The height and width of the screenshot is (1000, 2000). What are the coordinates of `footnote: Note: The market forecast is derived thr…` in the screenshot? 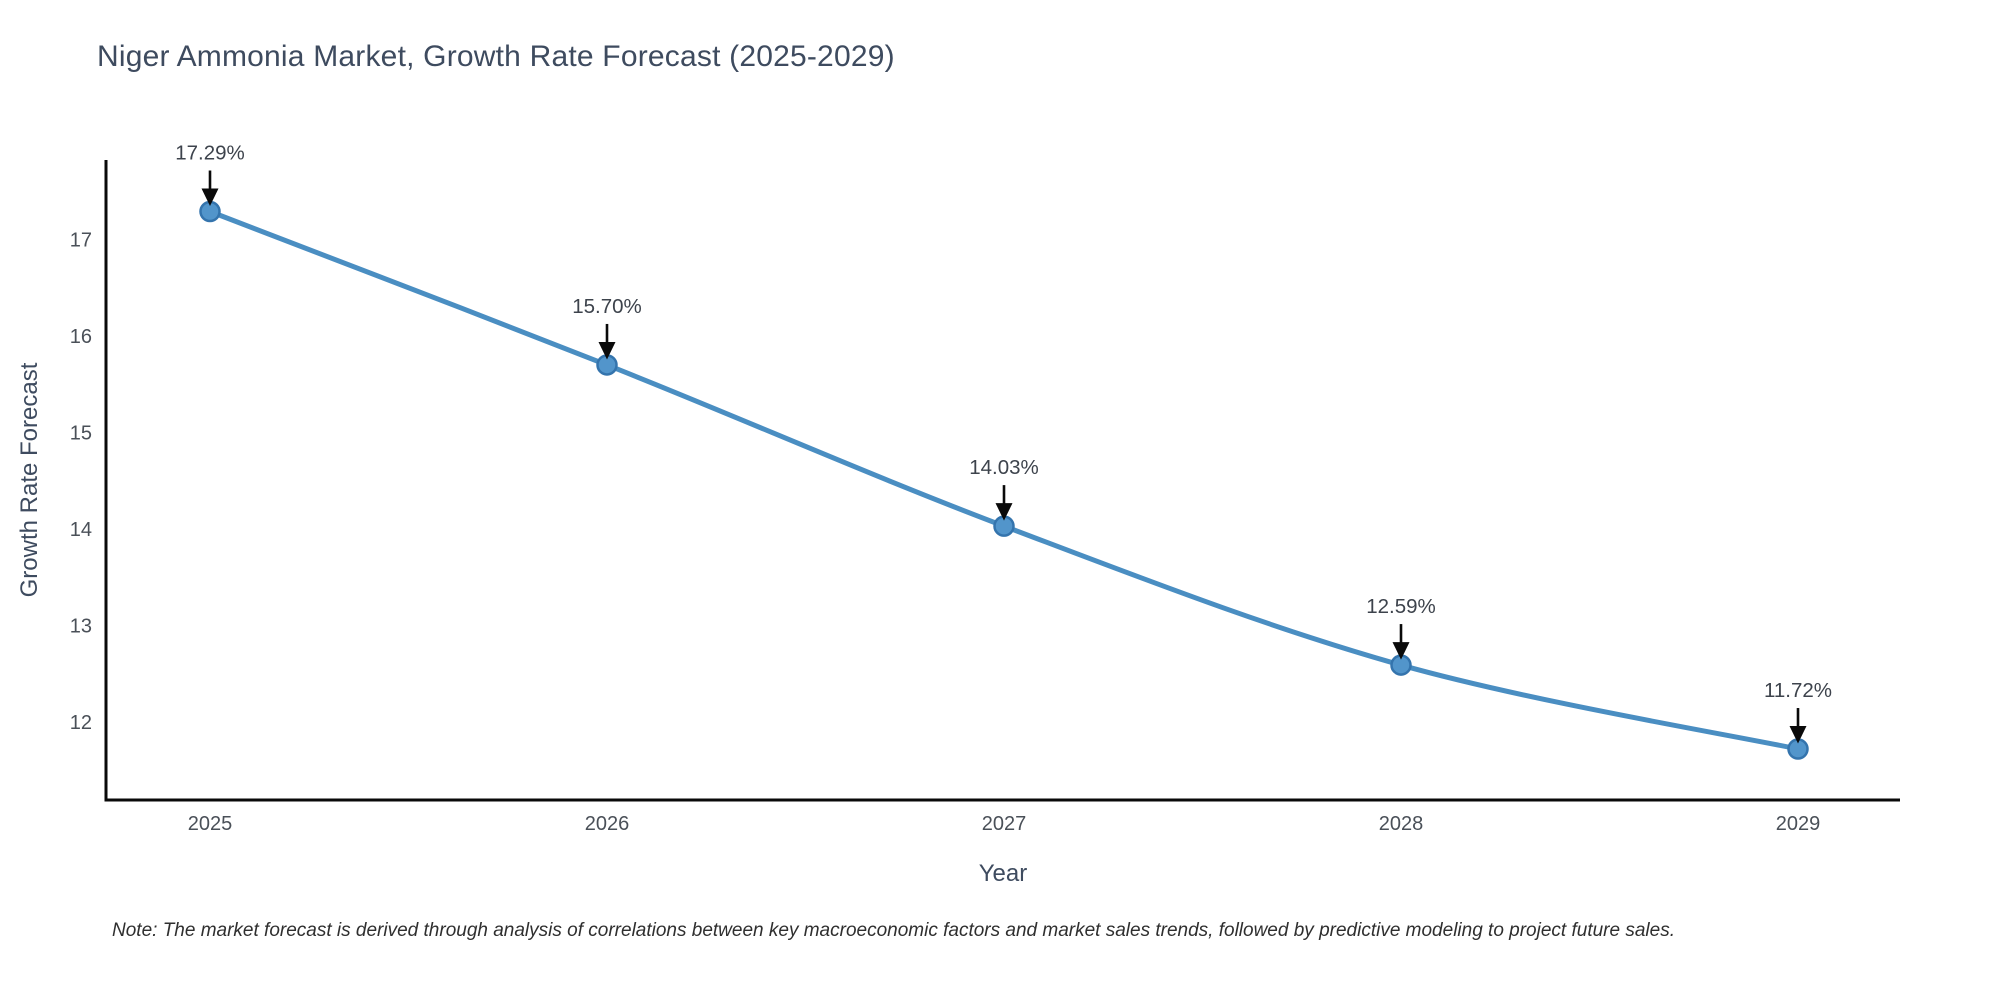 It's located at (893, 930).